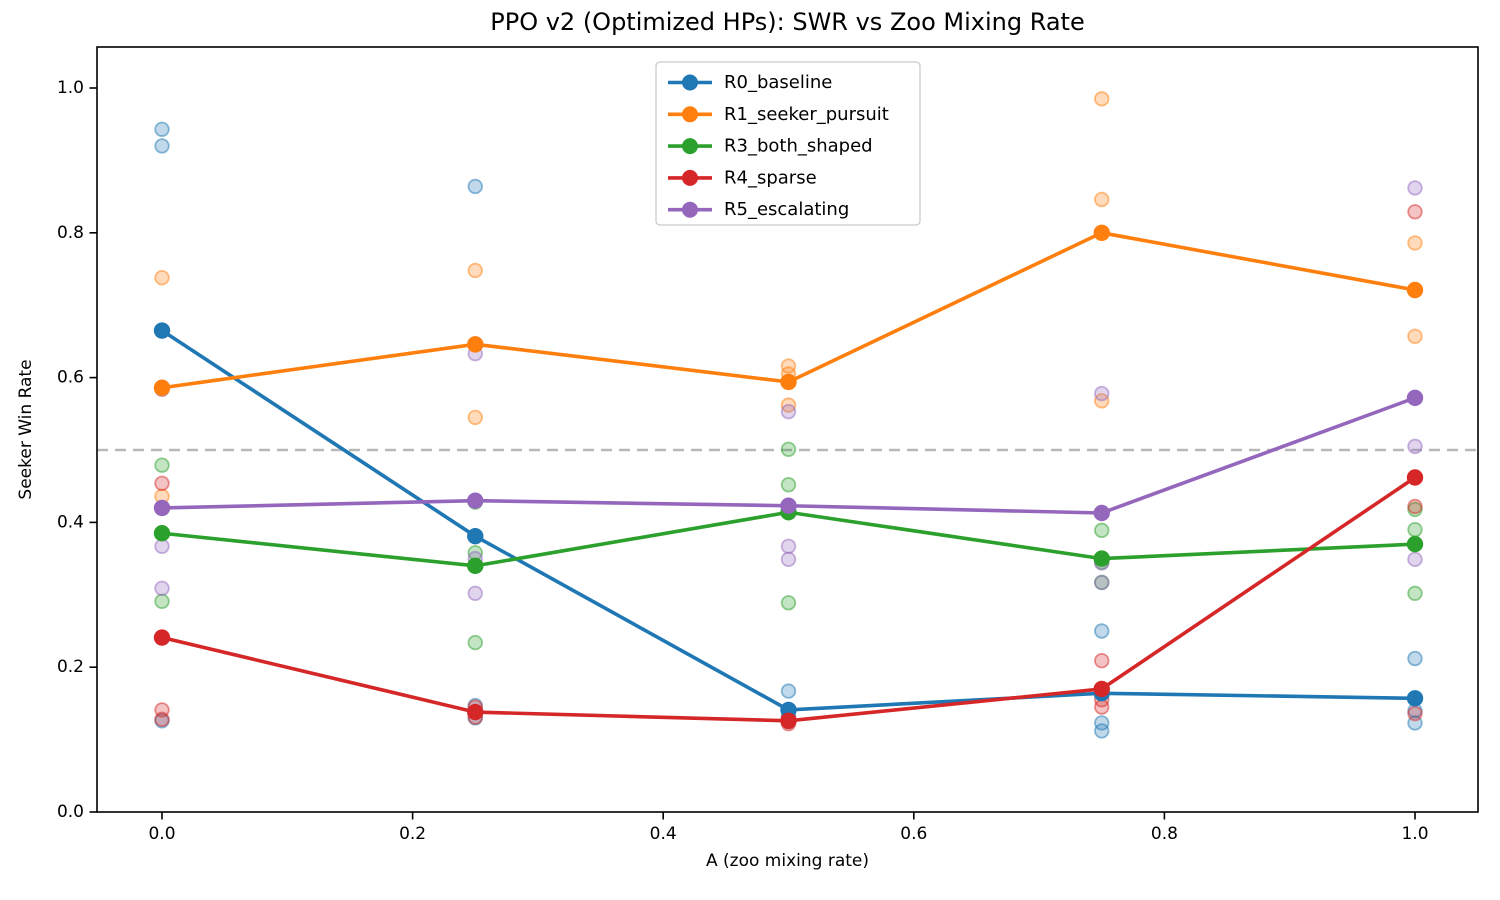  I want to click on legend-marker-R4_sparse, so click(690, 177).